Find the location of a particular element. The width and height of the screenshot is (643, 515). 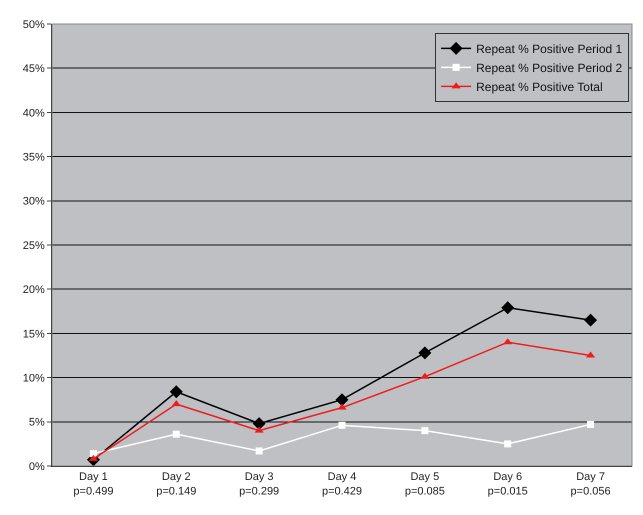

y-tick-label: 25% is located at coordinates (34, 246).